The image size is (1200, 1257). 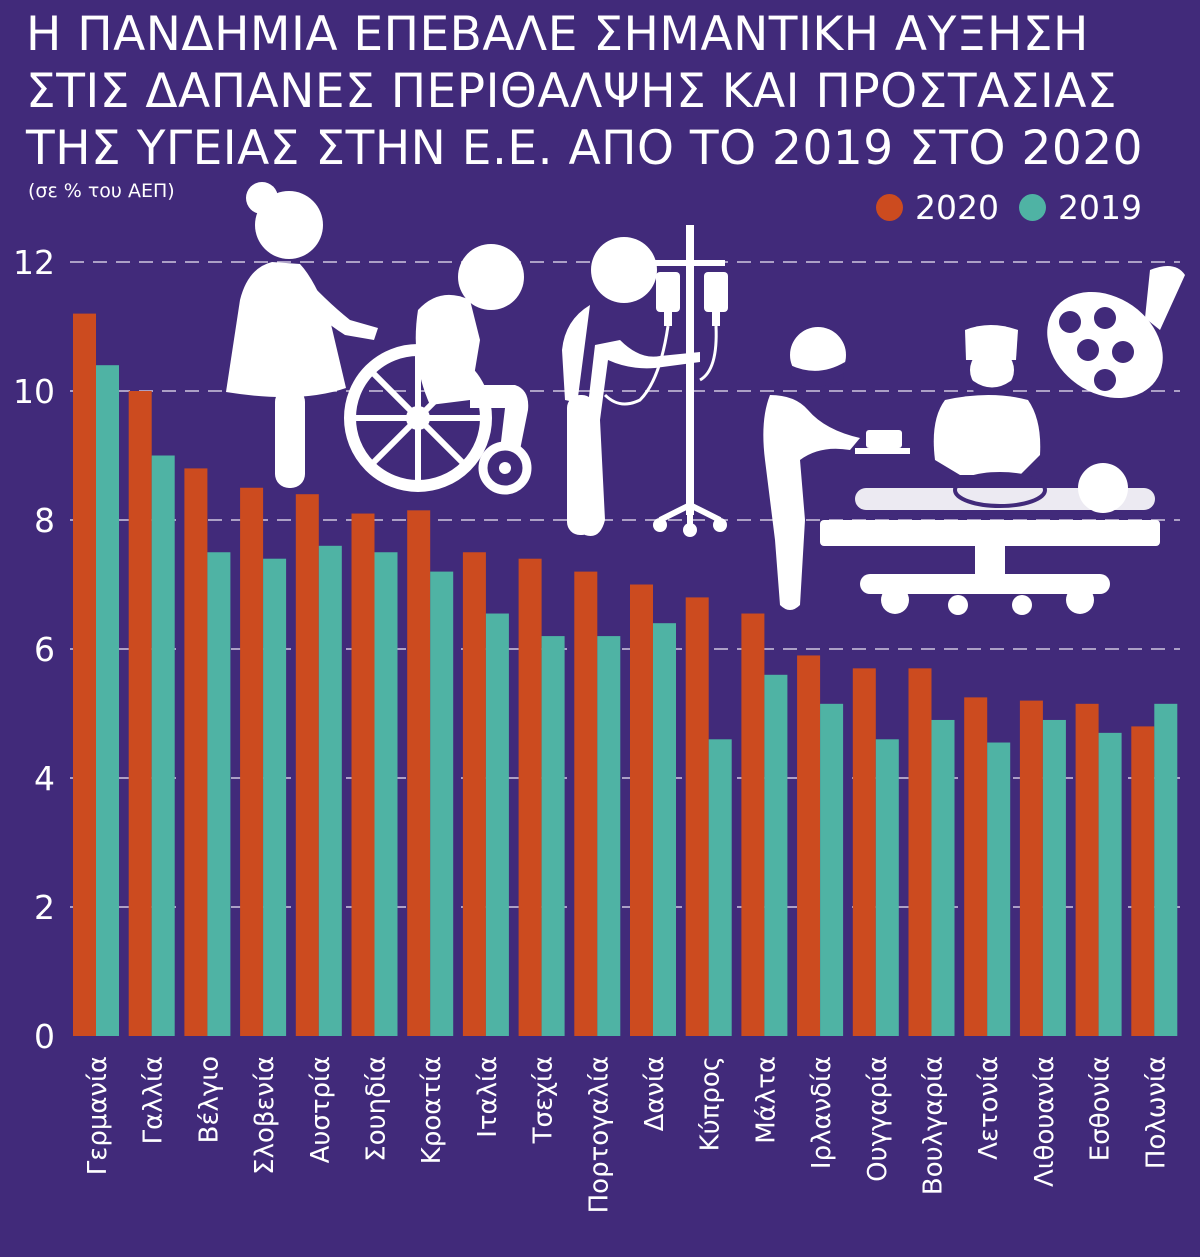 I want to click on legend-swatch-2020, so click(x=889, y=207).